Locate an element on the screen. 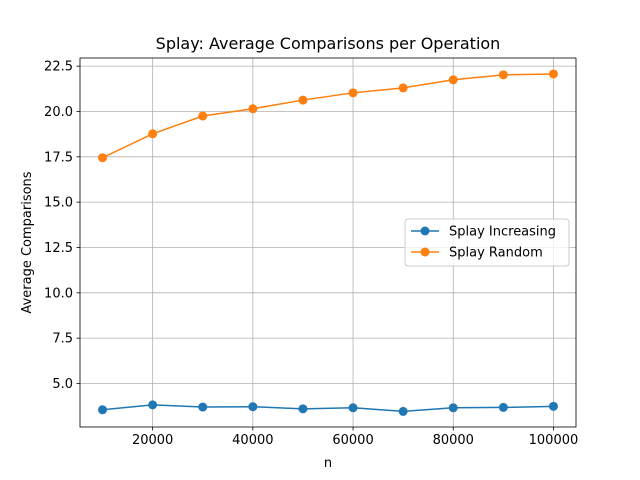 This screenshot has height=480, width=640. x-tick-label: 100000 is located at coordinates (554, 440).